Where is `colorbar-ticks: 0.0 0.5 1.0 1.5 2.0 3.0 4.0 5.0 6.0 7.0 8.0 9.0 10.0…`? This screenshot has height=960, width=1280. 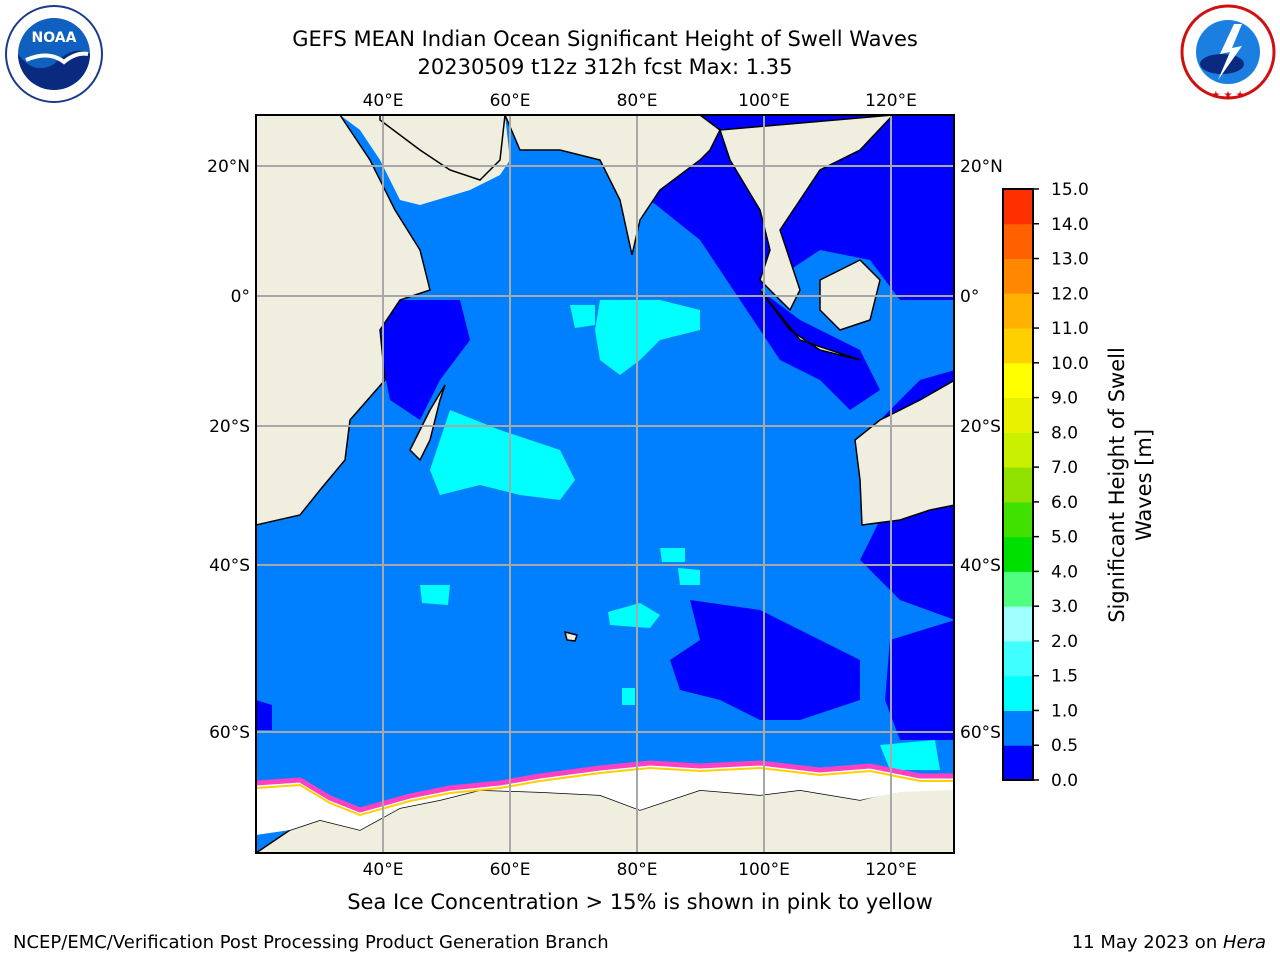
colorbar-ticks: 0.0 0.5 1.0 1.5 2.0 3.0 4.0 5.0 6.0 7.0 8.0 9.0 10.0… is located at coordinates (1061, 485).